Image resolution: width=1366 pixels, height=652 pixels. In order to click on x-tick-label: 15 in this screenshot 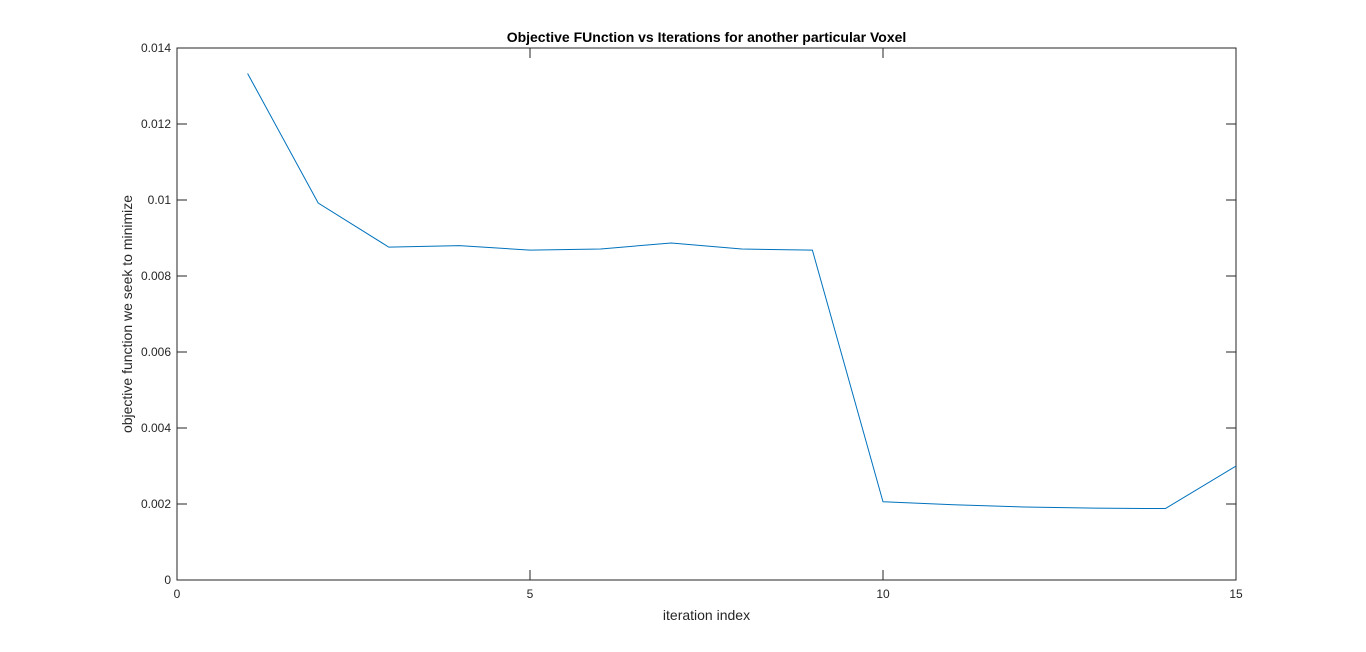, I will do `click(1236, 594)`.